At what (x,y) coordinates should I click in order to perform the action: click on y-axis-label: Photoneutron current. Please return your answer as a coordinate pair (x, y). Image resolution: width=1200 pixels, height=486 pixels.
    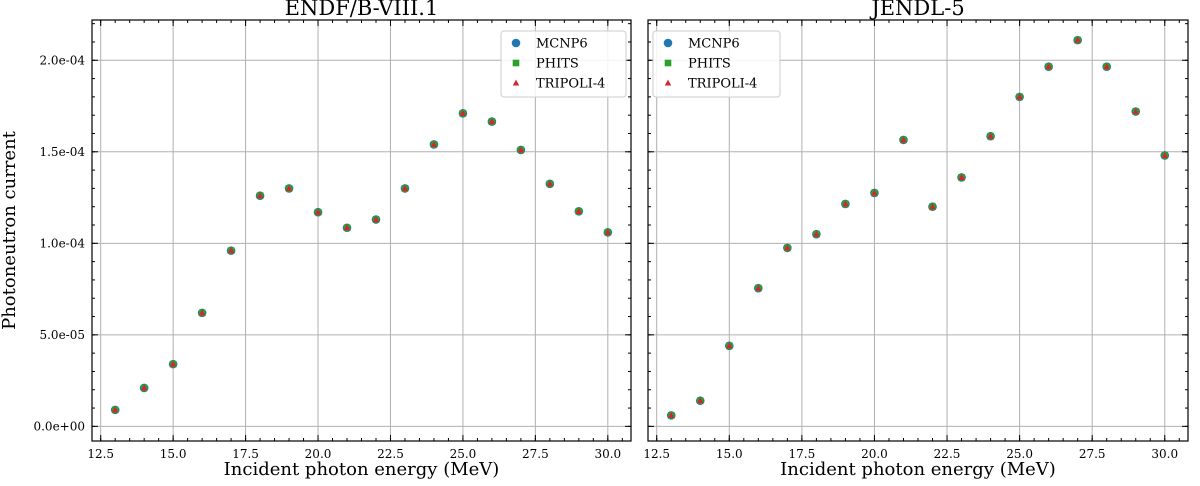
    Looking at the image, I should click on (10, 230).